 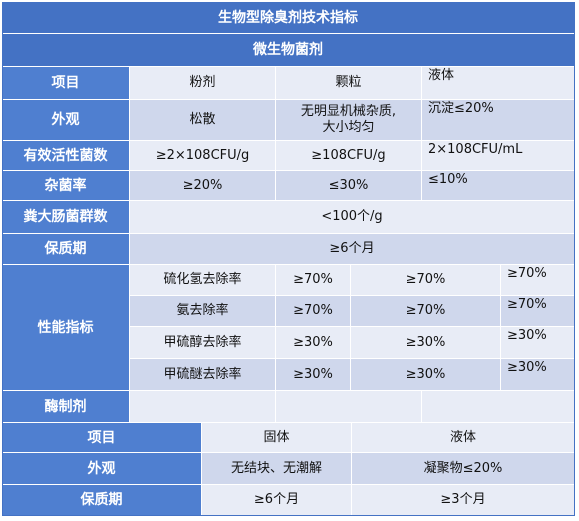 I want to click on table-row: 项目 固体 液体, so click(x=288, y=438).